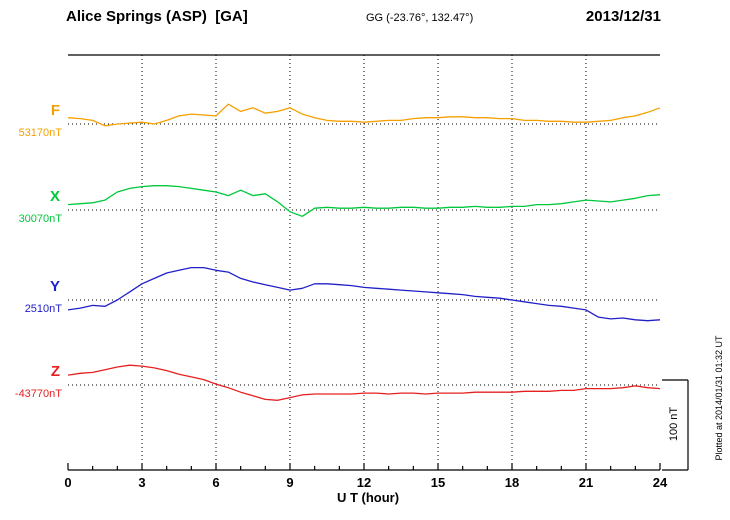  I want to click on tick-label: 3, so click(141, 482).